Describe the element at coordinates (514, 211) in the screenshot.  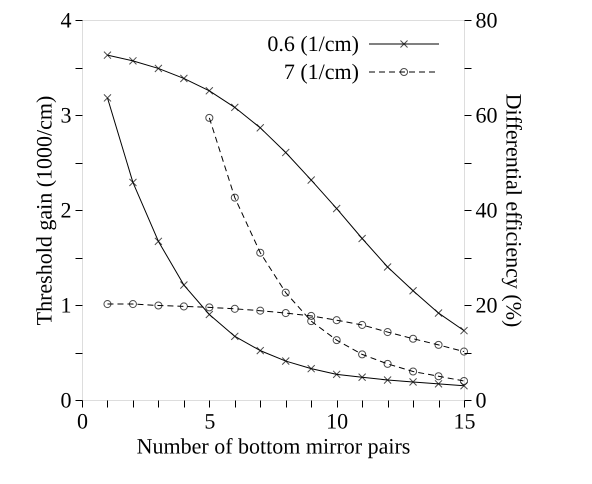
I see `y2-axis-title: Differential efficiency (%)` at that location.